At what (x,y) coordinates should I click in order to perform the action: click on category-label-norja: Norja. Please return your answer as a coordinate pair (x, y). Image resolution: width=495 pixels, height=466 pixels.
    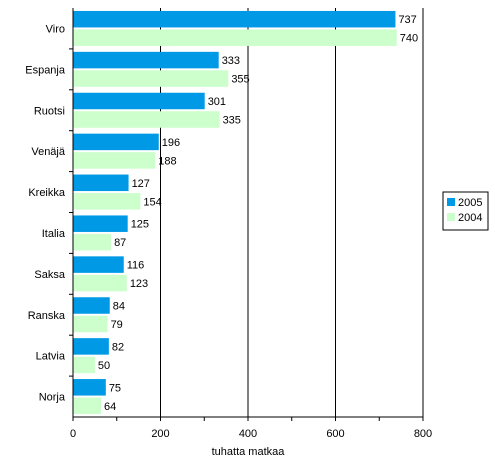
    Looking at the image, I should click on (52, 398).